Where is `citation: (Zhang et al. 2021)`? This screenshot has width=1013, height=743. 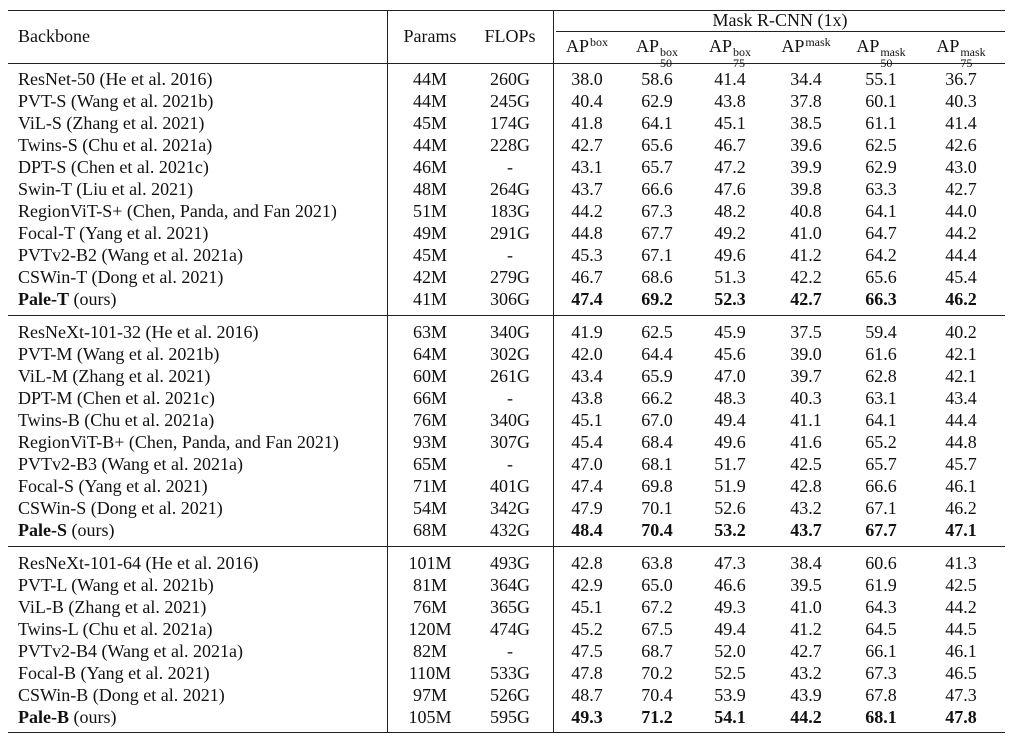 citation: (Zhang et al. 2021) is located at coordinates (135, 123).